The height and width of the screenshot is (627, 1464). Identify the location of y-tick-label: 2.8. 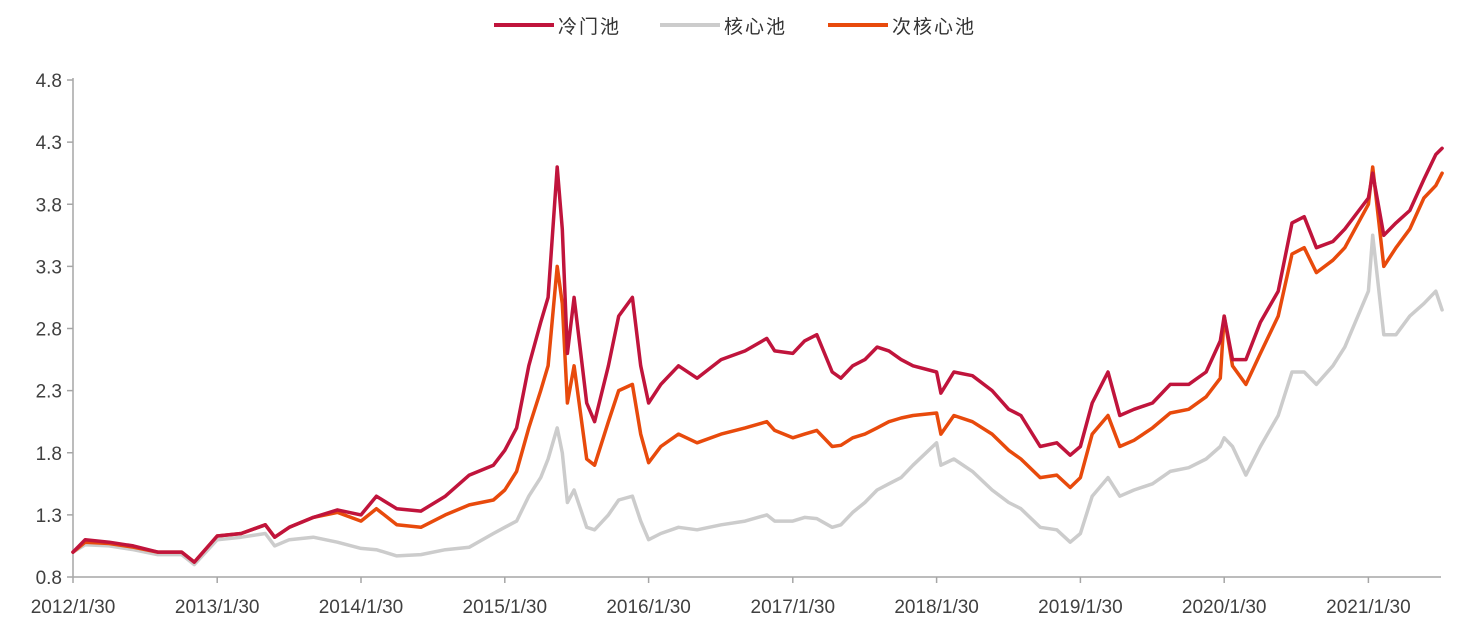
(49, 330).